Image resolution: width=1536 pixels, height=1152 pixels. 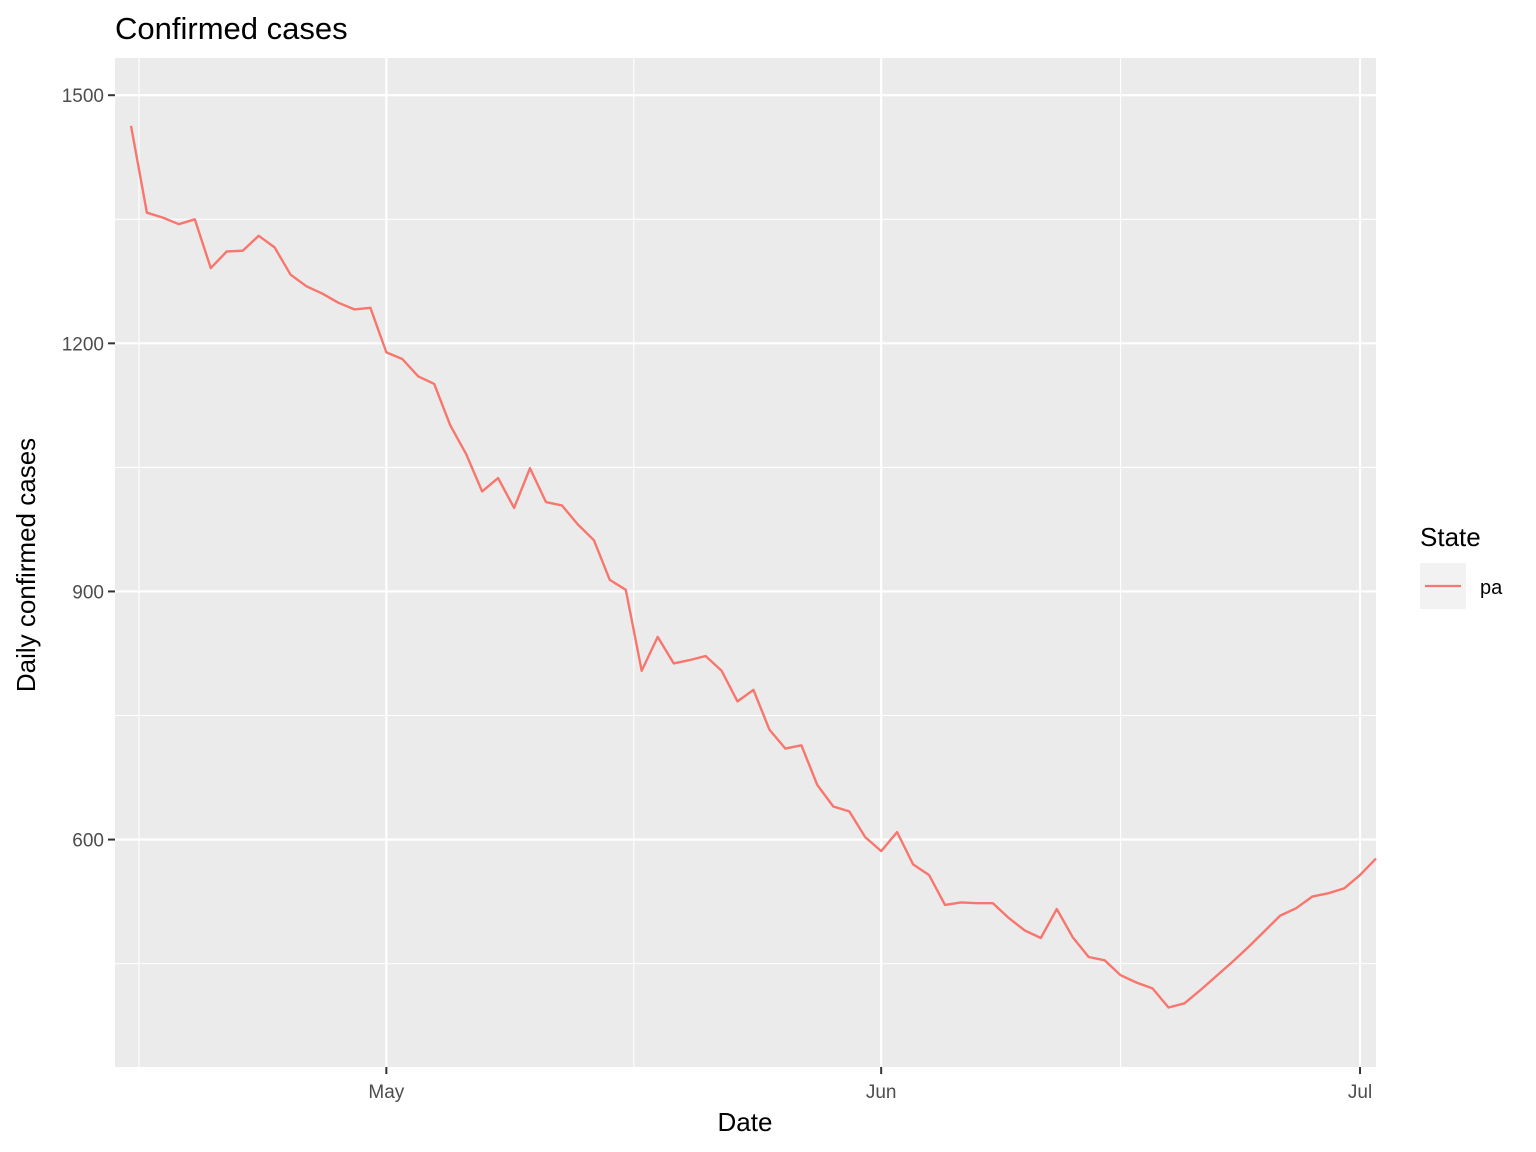 I want to click on x-tick-label: May, so click(x=386, y=1092).